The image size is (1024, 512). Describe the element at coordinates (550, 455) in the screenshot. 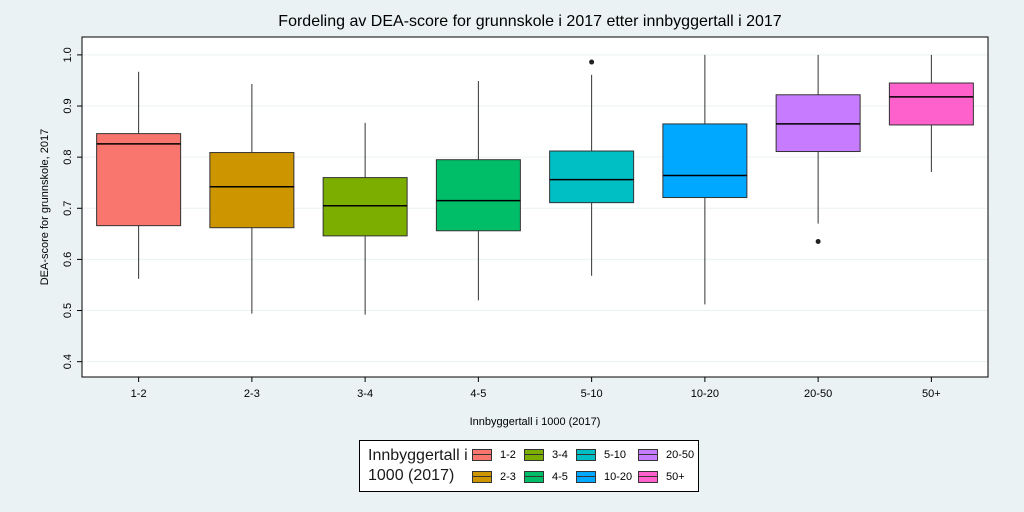

I see `legend-item: 3-4` at that location.